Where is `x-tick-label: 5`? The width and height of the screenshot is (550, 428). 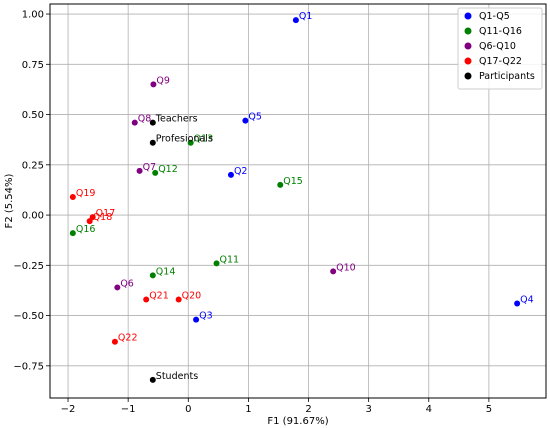
x-tick-label: 5 is located at coordinates (489, 409).